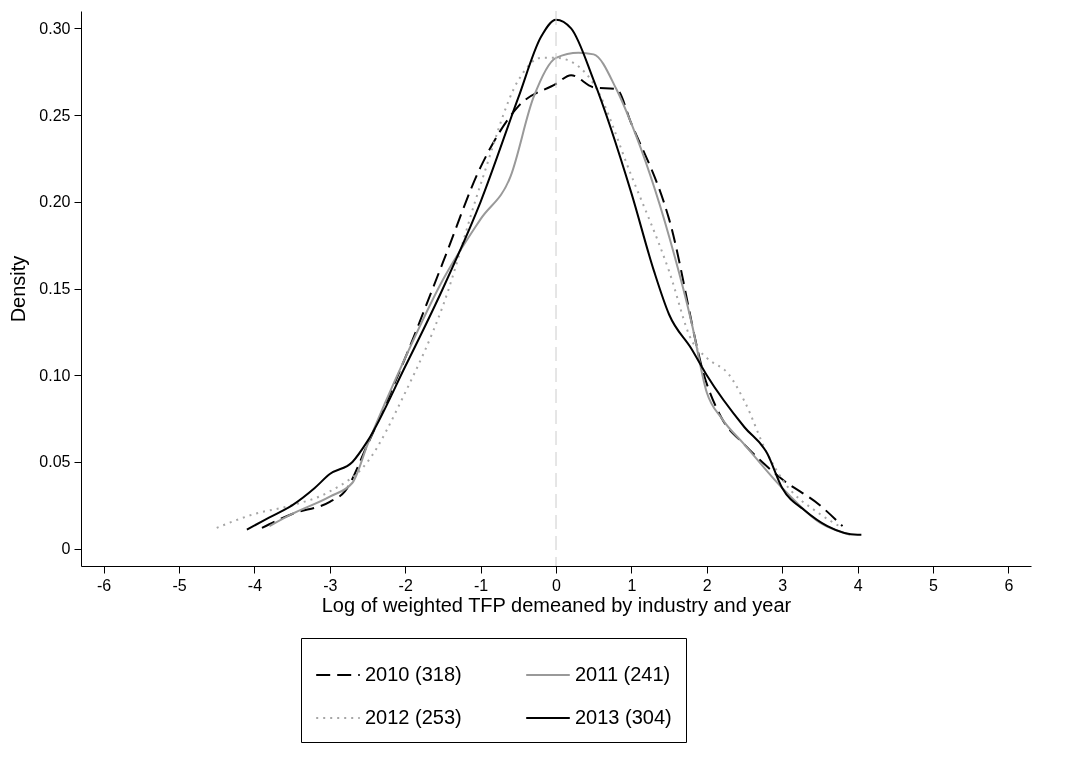  Describe the element at coordinates (623, 717) in the screenshot. I see `legend-label: 2013 (304)` at that location.